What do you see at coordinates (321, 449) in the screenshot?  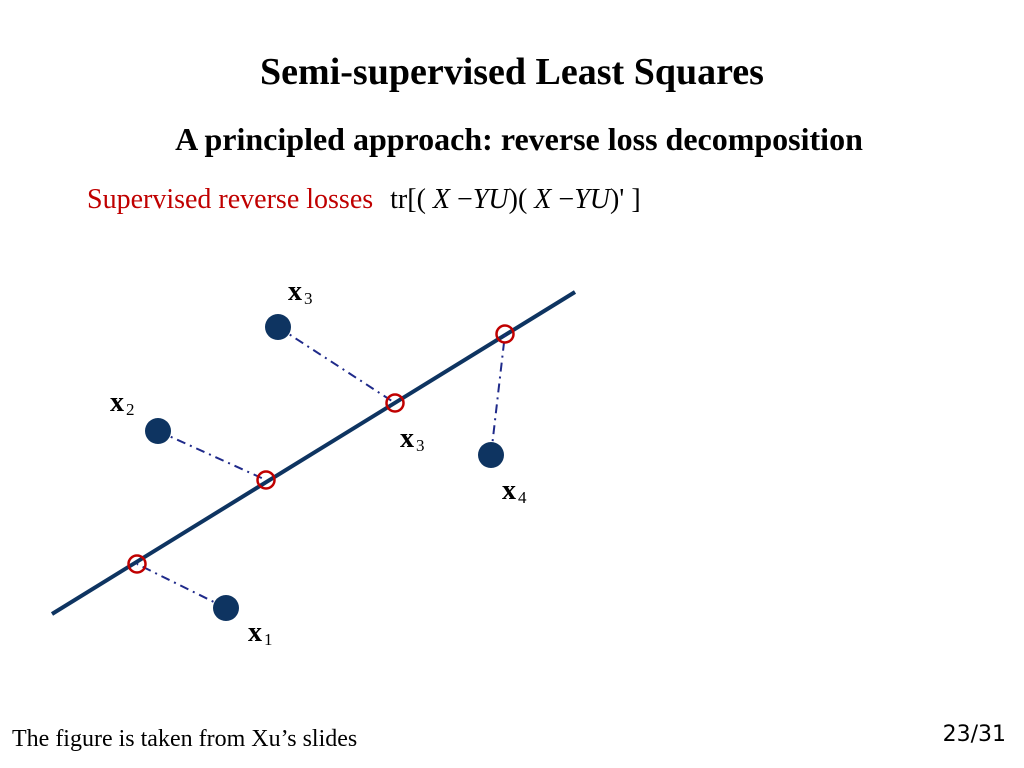 I see `projection-points` at bounding box center [321, 449].